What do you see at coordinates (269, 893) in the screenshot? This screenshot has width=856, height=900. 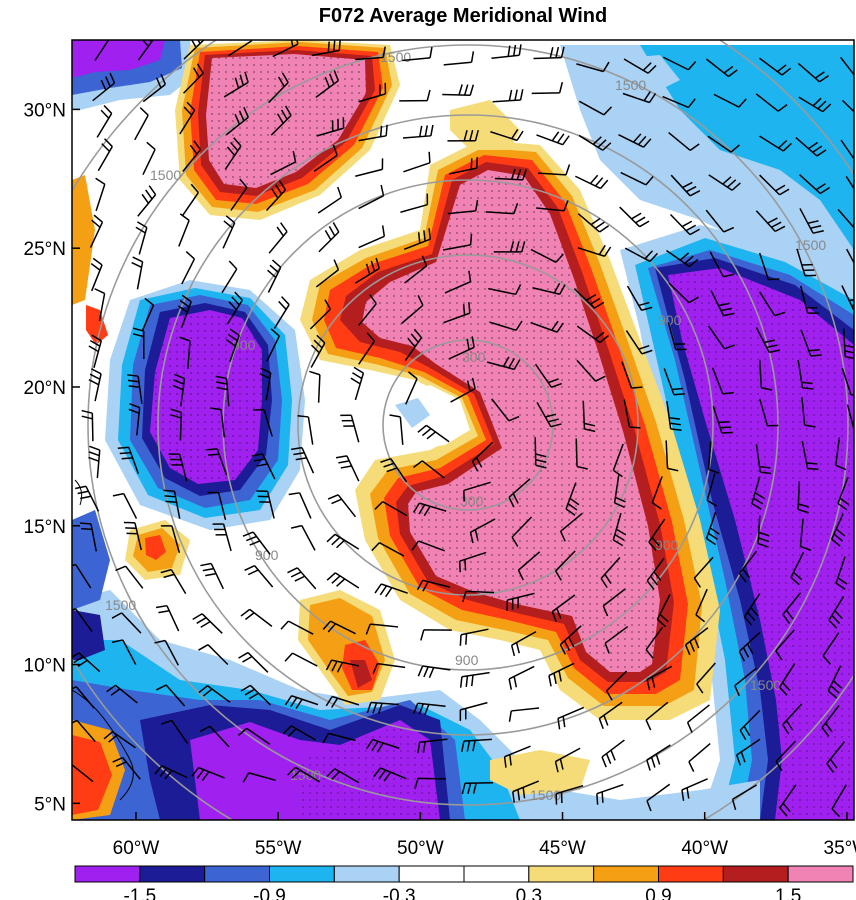 I see `colorbar-label: -0.9` at bounding box center [269, 893].